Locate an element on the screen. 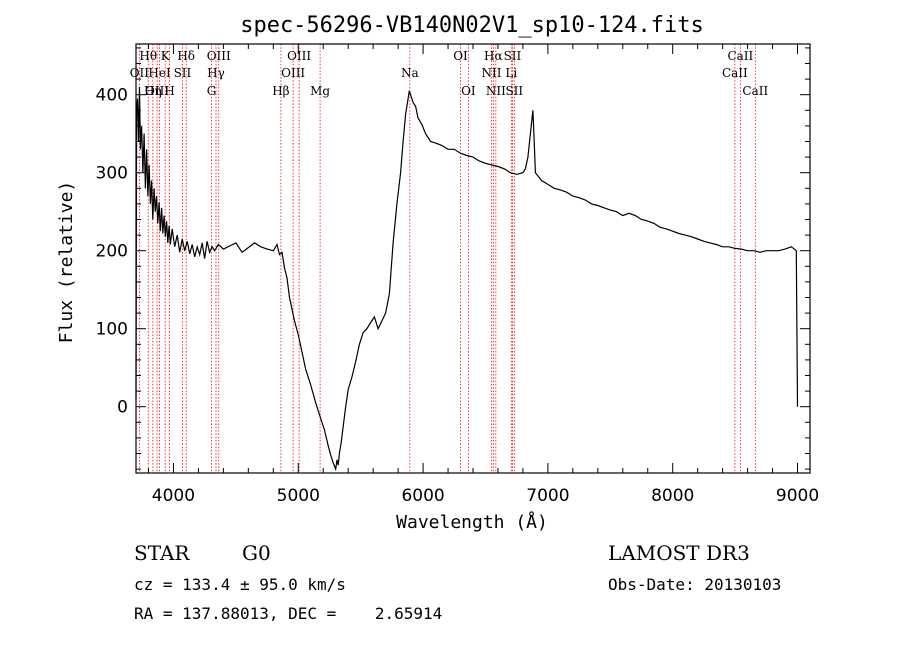 The image size is (900, 649). y-tick-label: 0 is located at coordinates (122, 408).